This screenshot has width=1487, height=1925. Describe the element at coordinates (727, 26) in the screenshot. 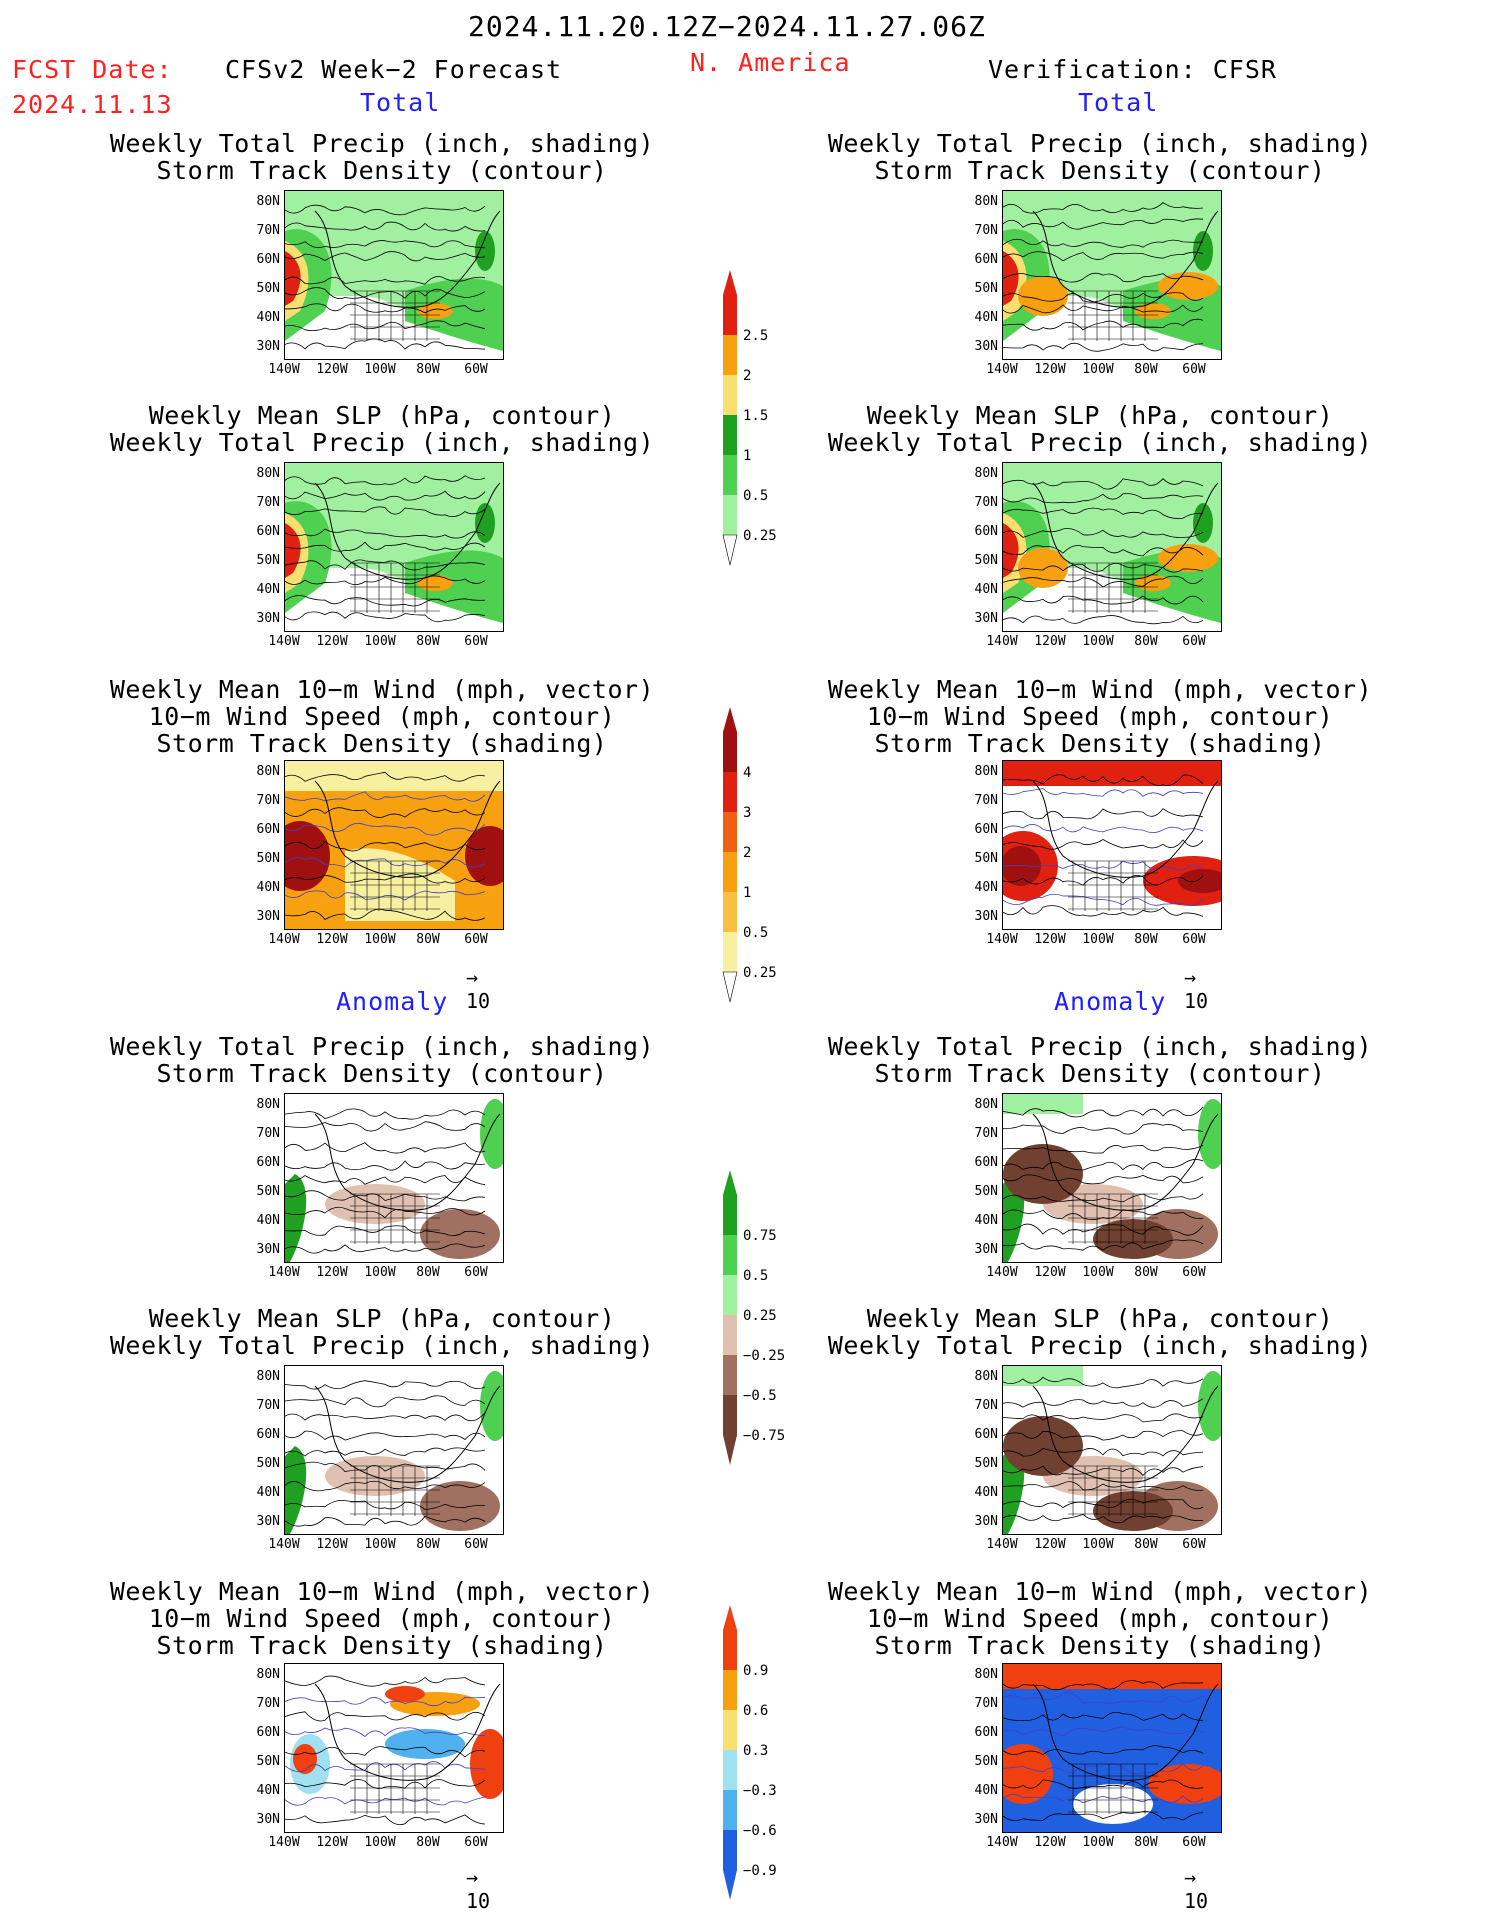

I see `date-range-title: 2024.11.20.12Z−2024.11.27.06Z` at that location.